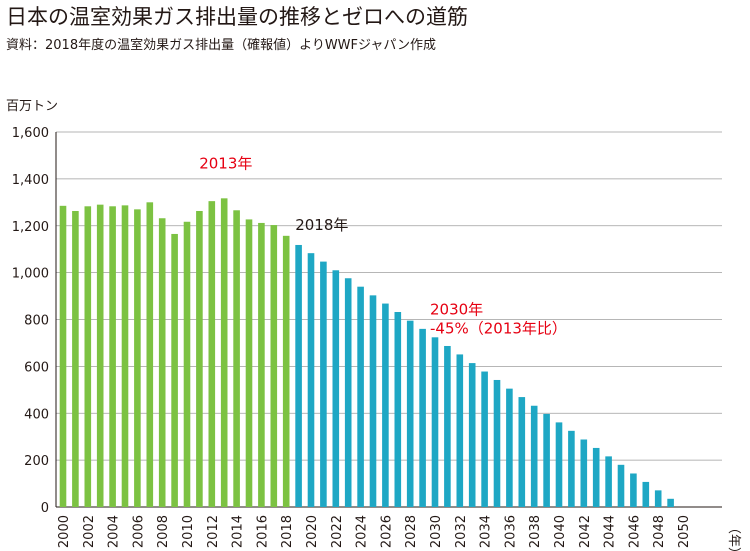 The height and width of the screenshot is (551, 750). I want to click on bar-2011, so click(199, 358).